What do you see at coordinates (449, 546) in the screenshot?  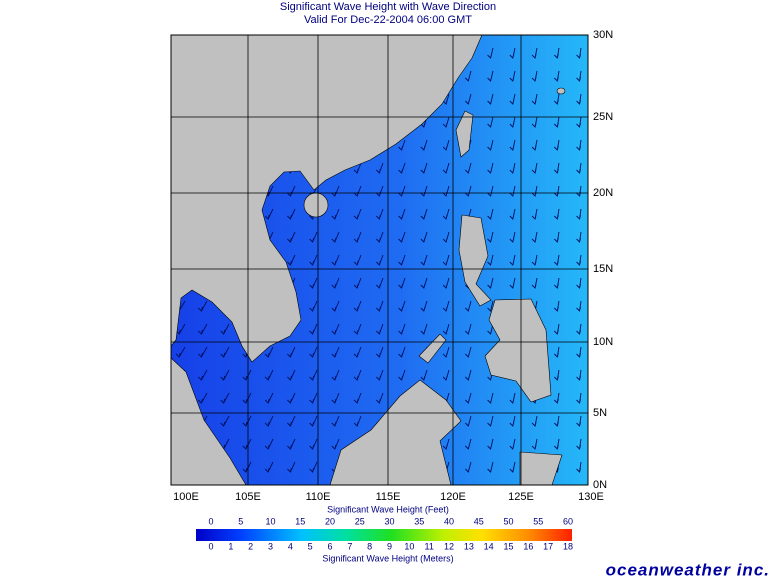 I see `meters-tick: 12` at bounding box center [449, 546].